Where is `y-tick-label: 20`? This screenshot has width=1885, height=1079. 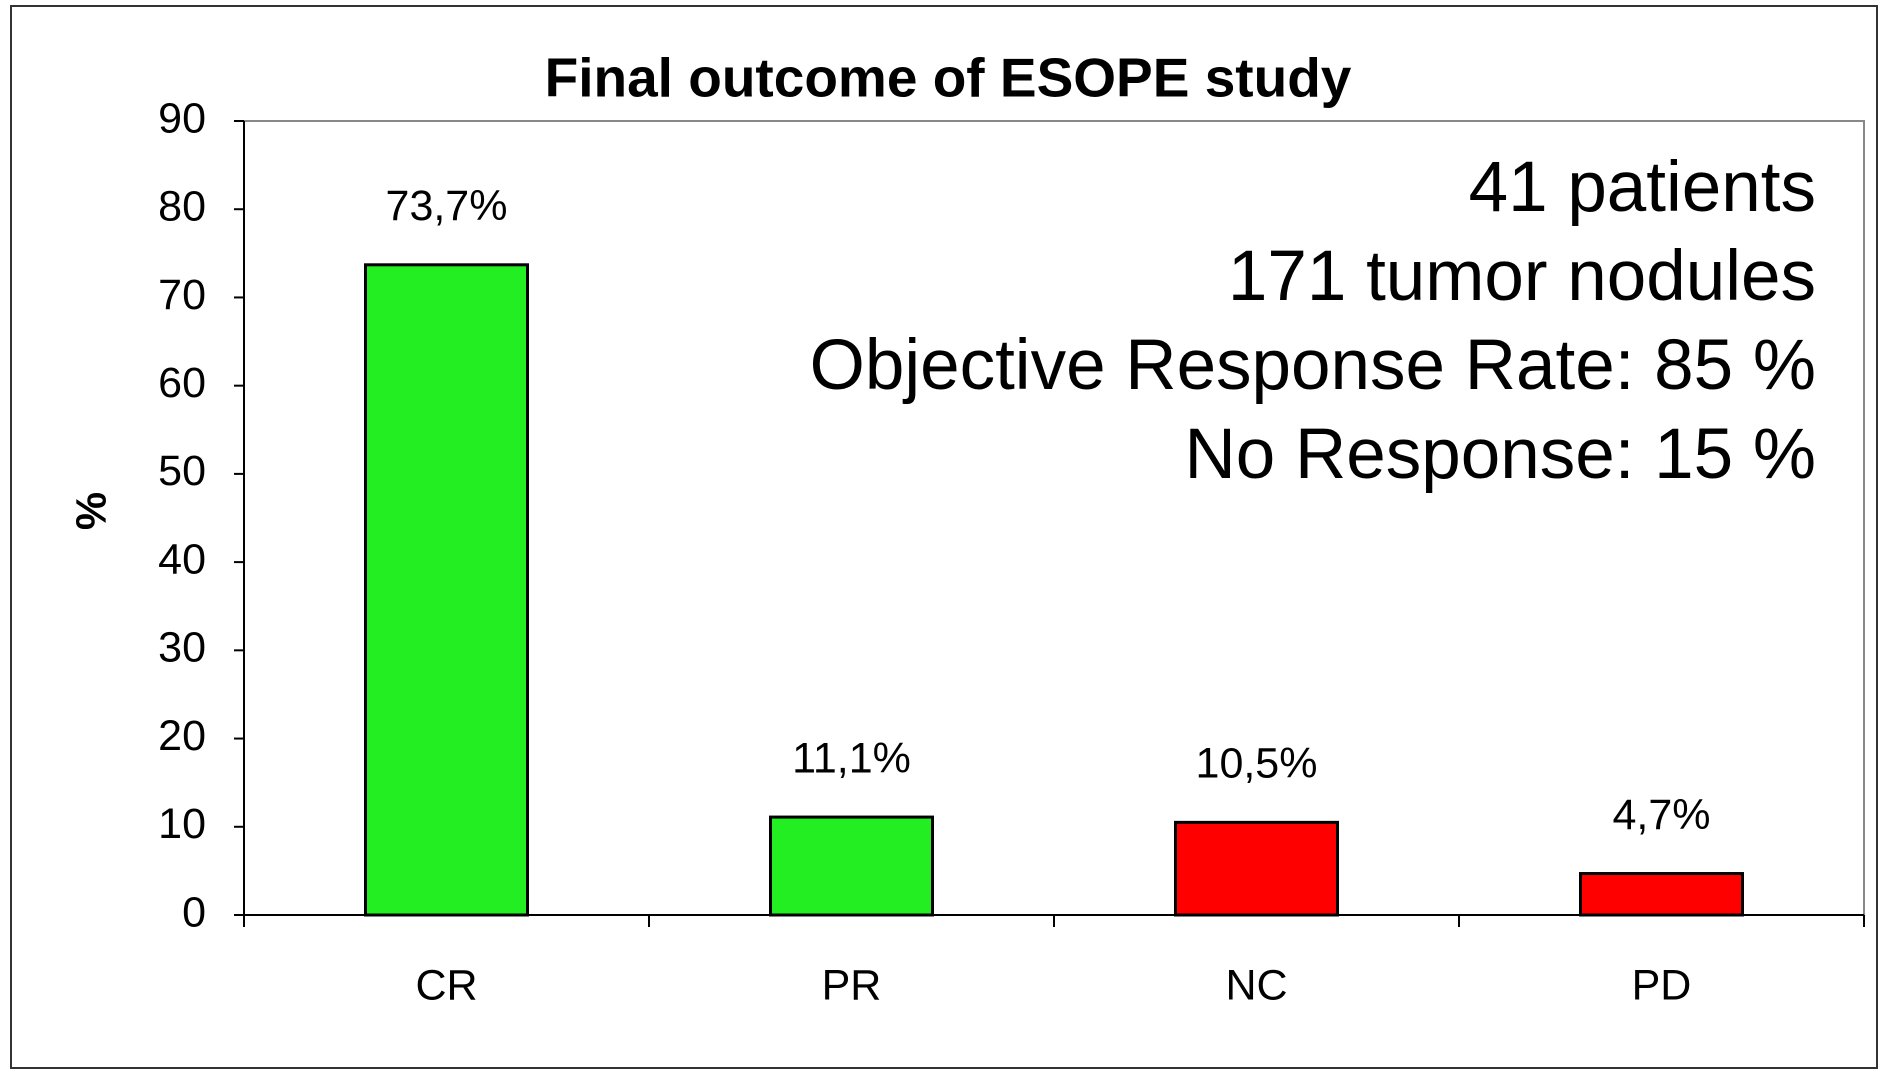 y-tick-label: 20 is located at coordinates (182, 736).